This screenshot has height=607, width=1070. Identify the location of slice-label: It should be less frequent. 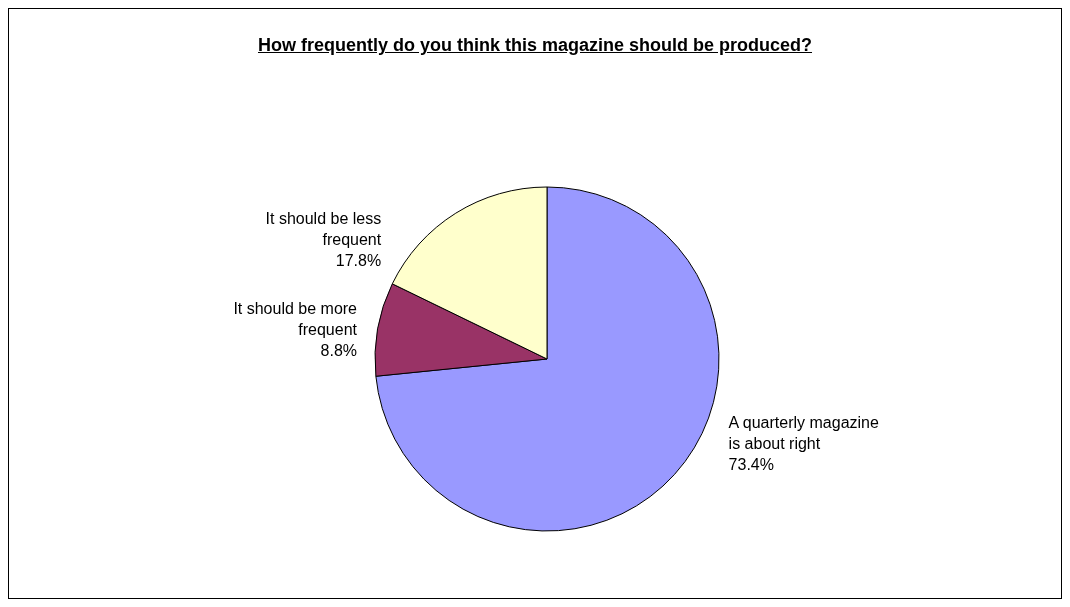
(323, 229).